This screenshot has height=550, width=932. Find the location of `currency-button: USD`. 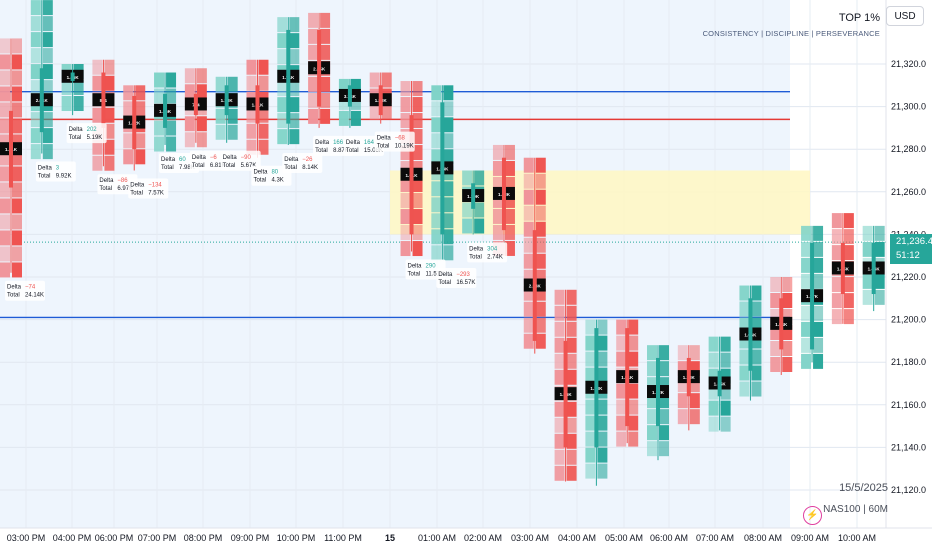

currency-button: USD is located at coordinates (905, 16).